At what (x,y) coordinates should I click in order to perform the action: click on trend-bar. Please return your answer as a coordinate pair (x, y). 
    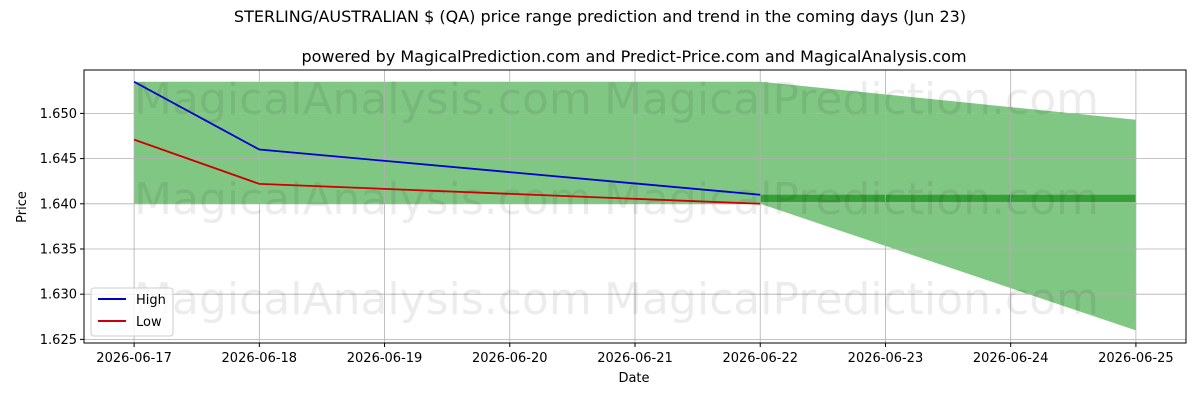
    Looking at the image, I should click on (948, 198).